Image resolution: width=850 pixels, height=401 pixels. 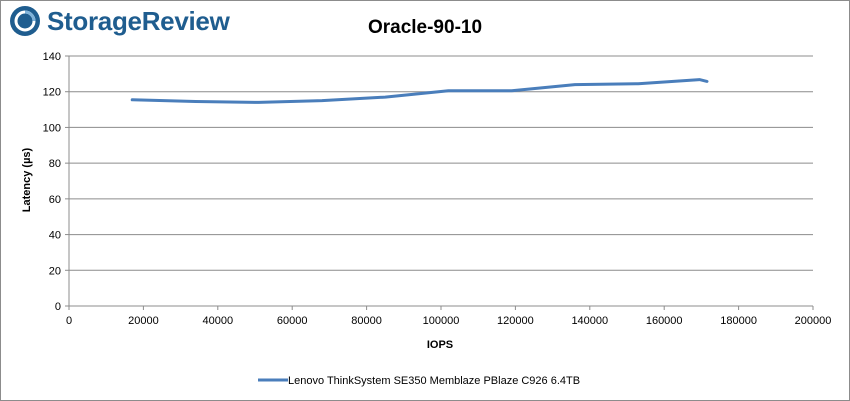 I want to click on y-tick-label: 60, so click(x=55, y=200).